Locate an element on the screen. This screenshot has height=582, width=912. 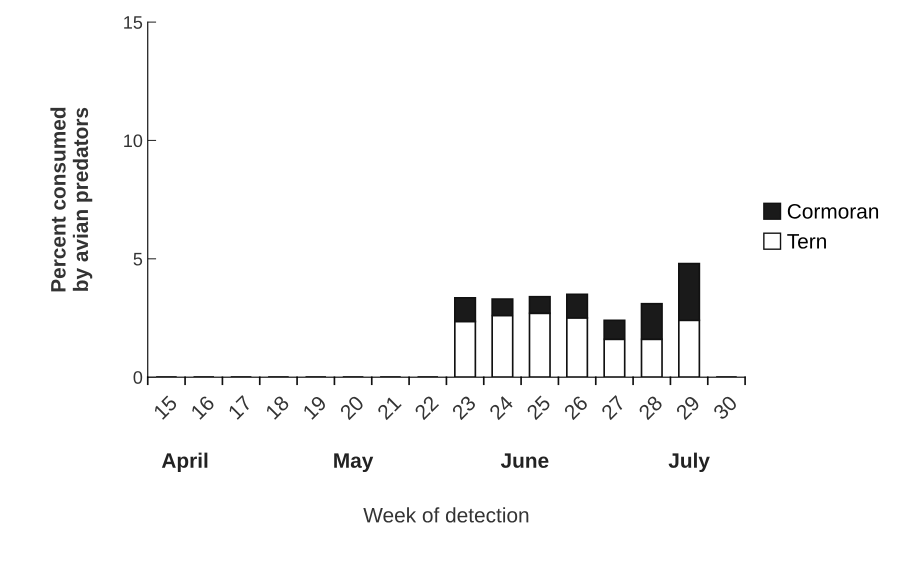
y-tick-label: 0 is located at coordinates (138, 377).